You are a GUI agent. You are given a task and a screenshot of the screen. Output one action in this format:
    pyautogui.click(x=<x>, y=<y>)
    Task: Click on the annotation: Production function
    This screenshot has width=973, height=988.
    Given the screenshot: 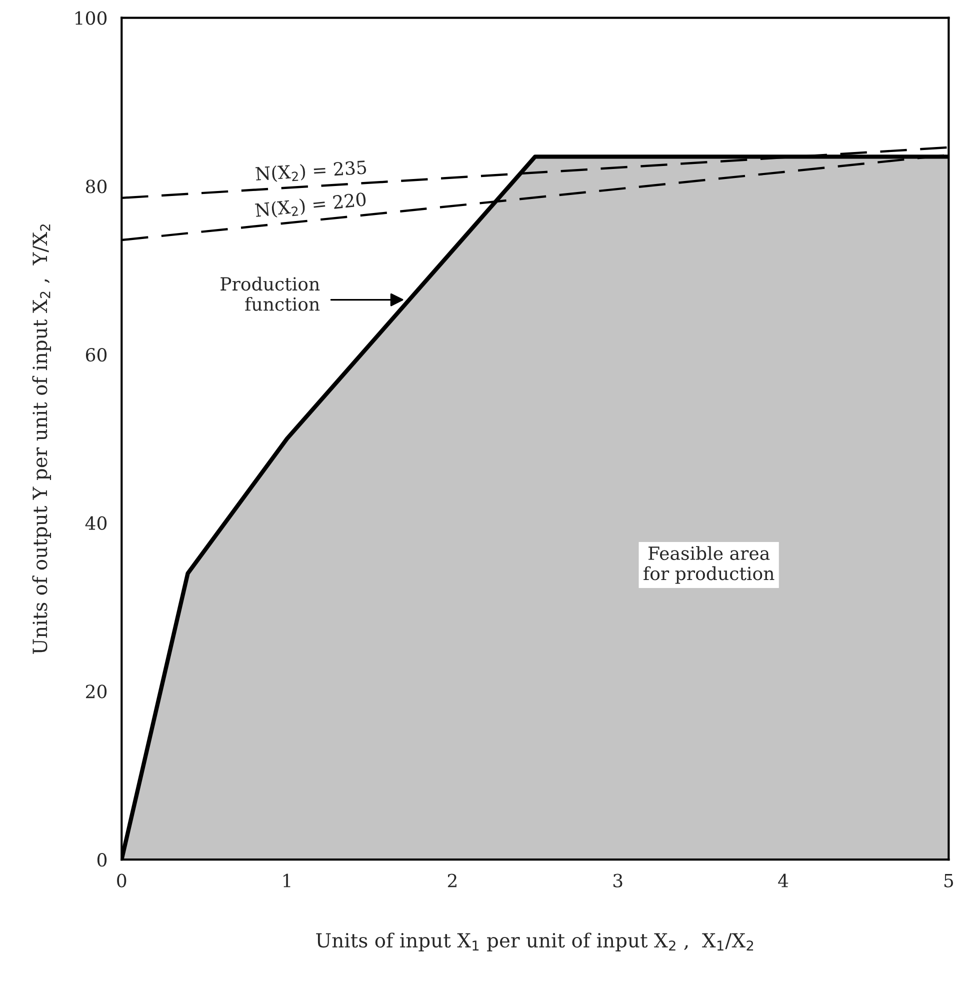 What is the action you would take?
    pyautogui.click(x=270, y=293)
    